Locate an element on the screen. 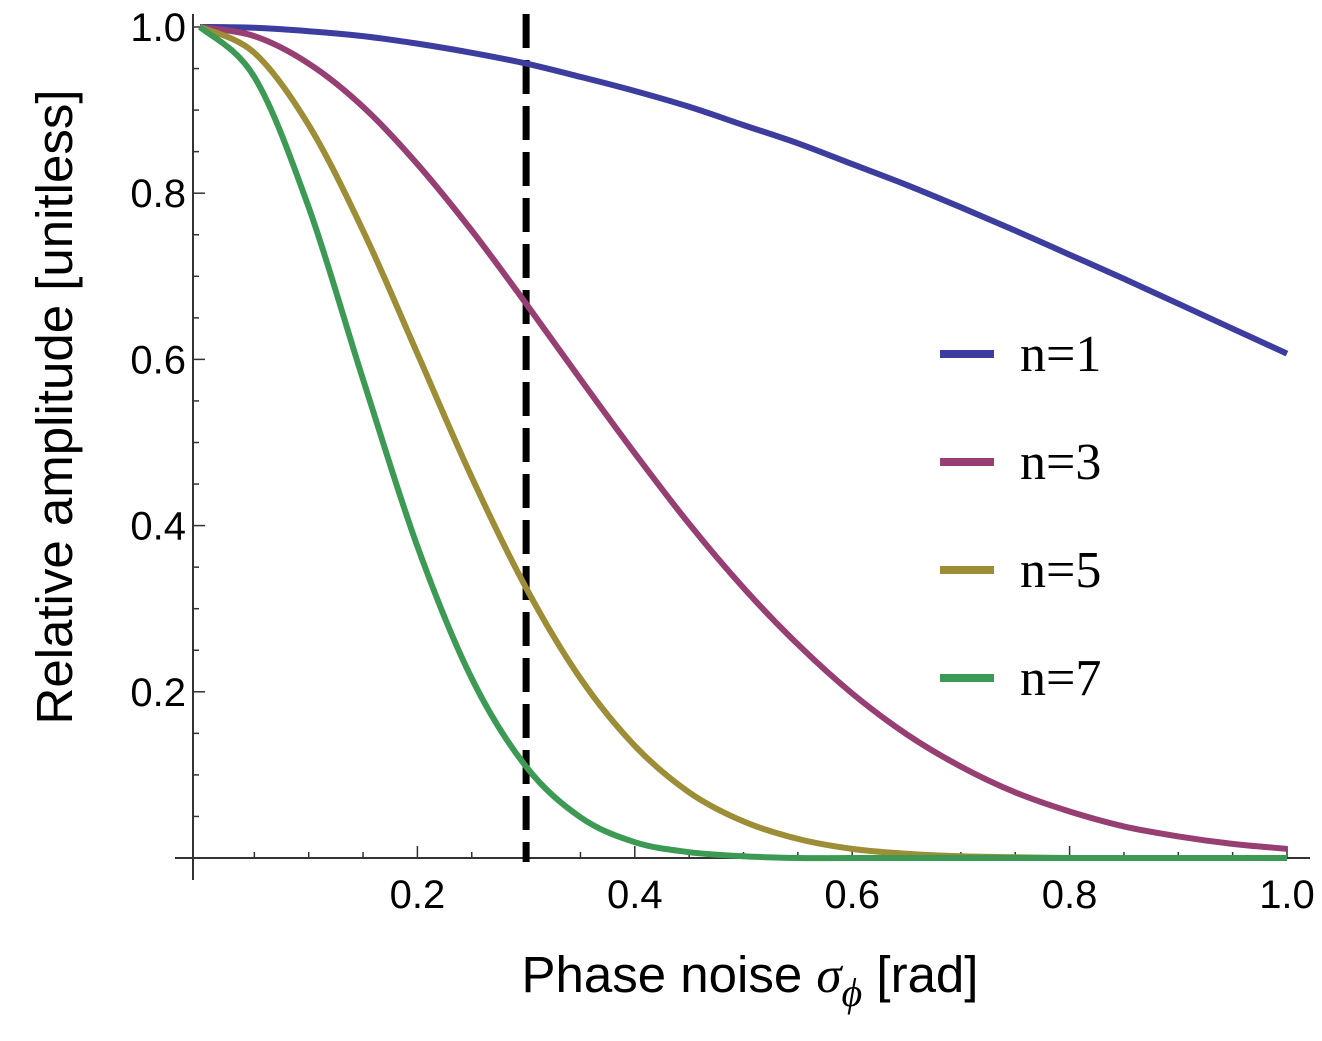 This screenshot has width=1322, height=1041. x-tick-label: 0.2 is located at coordinates (418, 895).